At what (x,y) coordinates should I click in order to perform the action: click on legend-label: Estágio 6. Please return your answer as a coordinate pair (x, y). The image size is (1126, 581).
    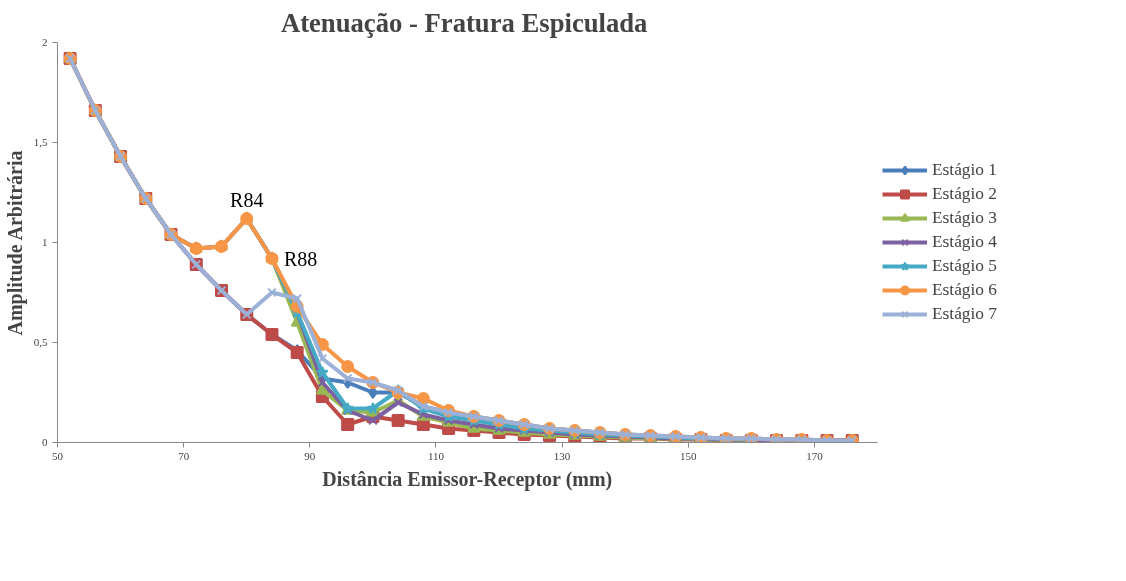
    Looking at the image, I should click on (964, 290).